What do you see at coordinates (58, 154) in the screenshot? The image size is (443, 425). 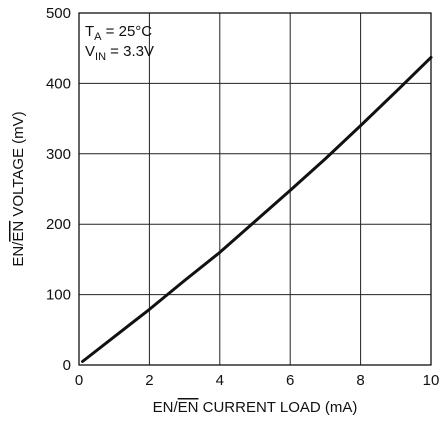 I see `y-tick-label-3: 300` at bounding box center [58, 154].